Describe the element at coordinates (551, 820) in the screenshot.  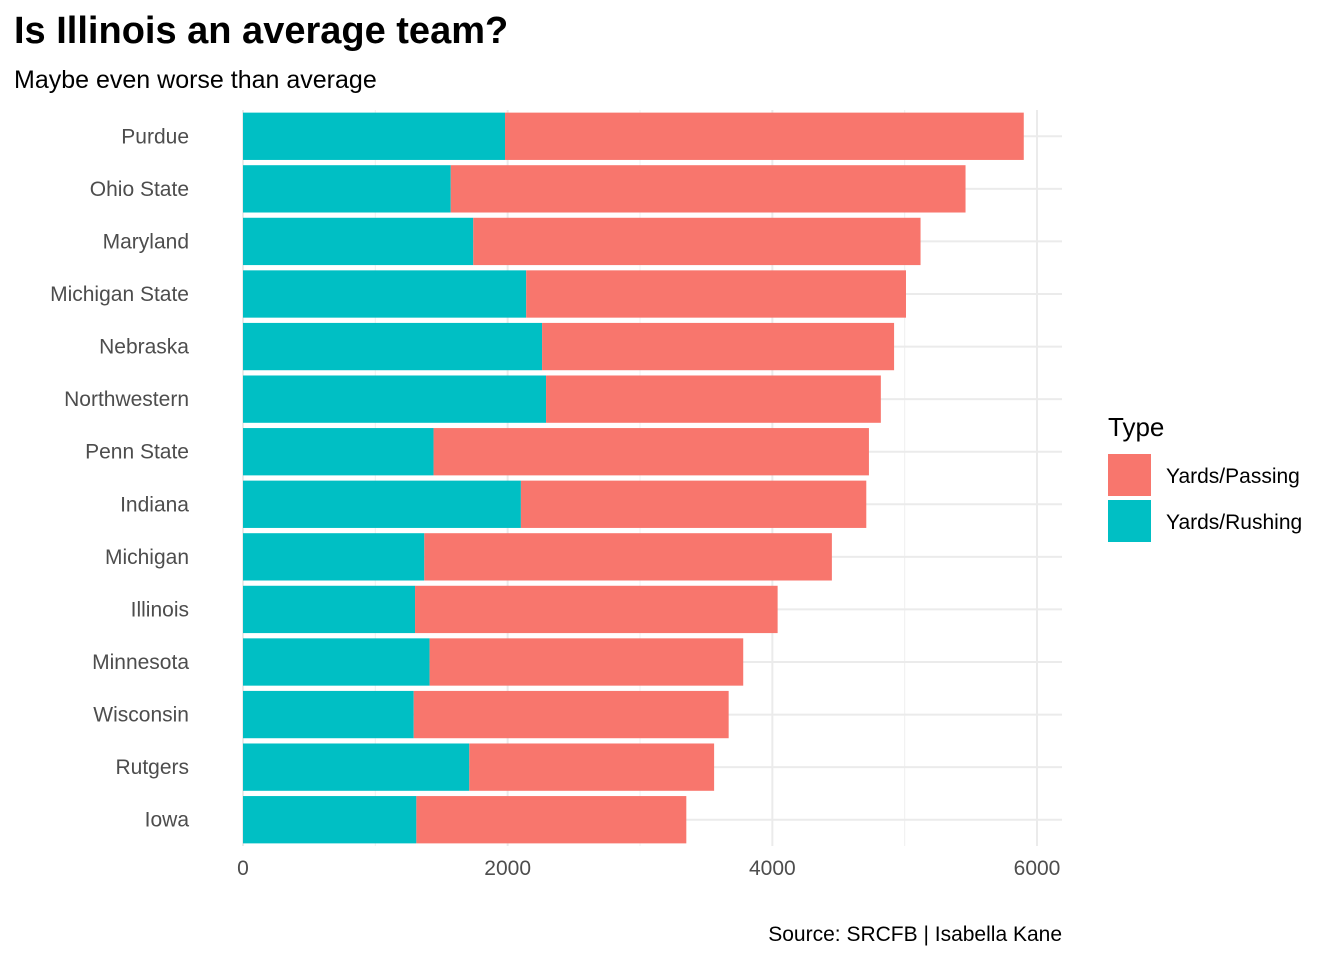
I see `bar-yards-passing-iowa` at that location.